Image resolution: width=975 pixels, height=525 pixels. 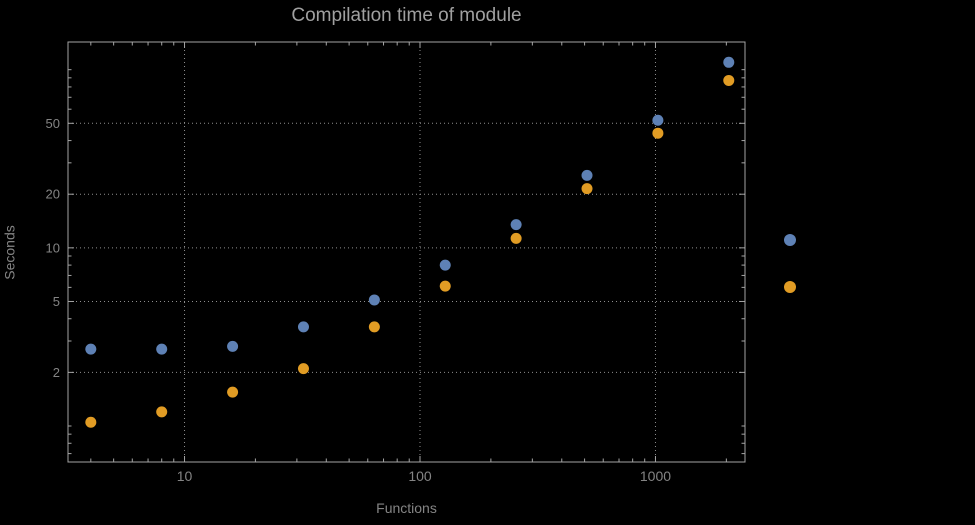 I want to click on y-tick-label: 10, so click(x=53, y=247).